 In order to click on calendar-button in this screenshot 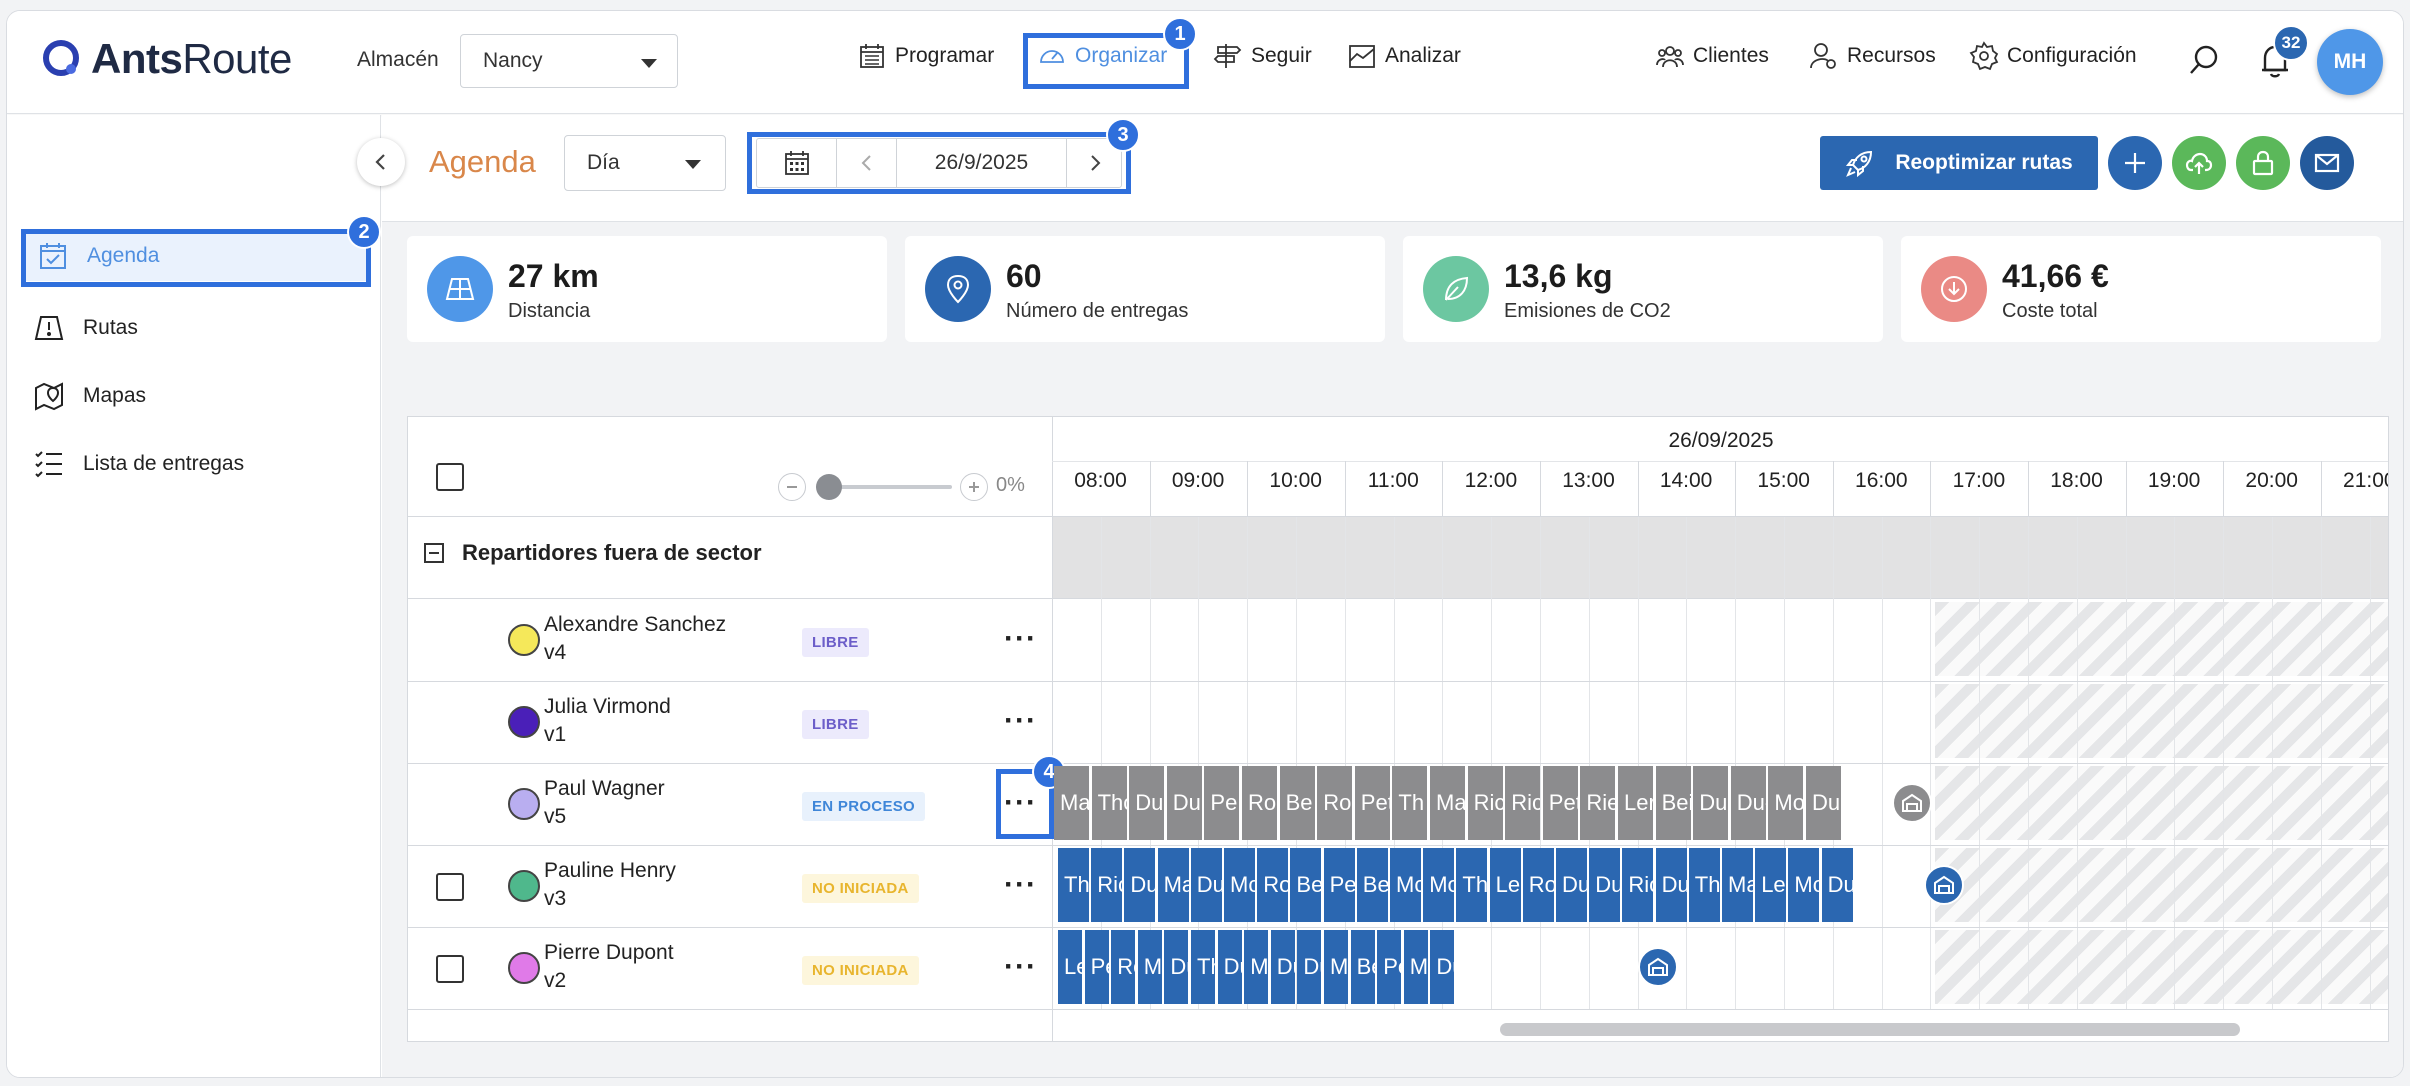, I will do `click(797, 163)`.